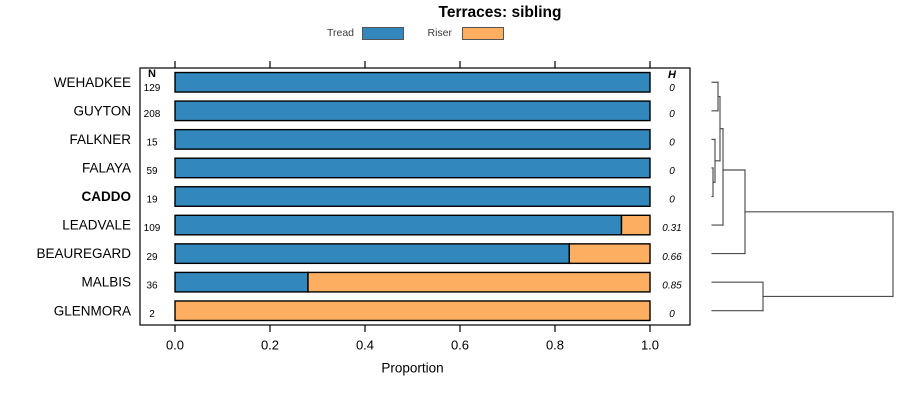  I want to click on axis-tick-label: 1.0, so click(650, 344).